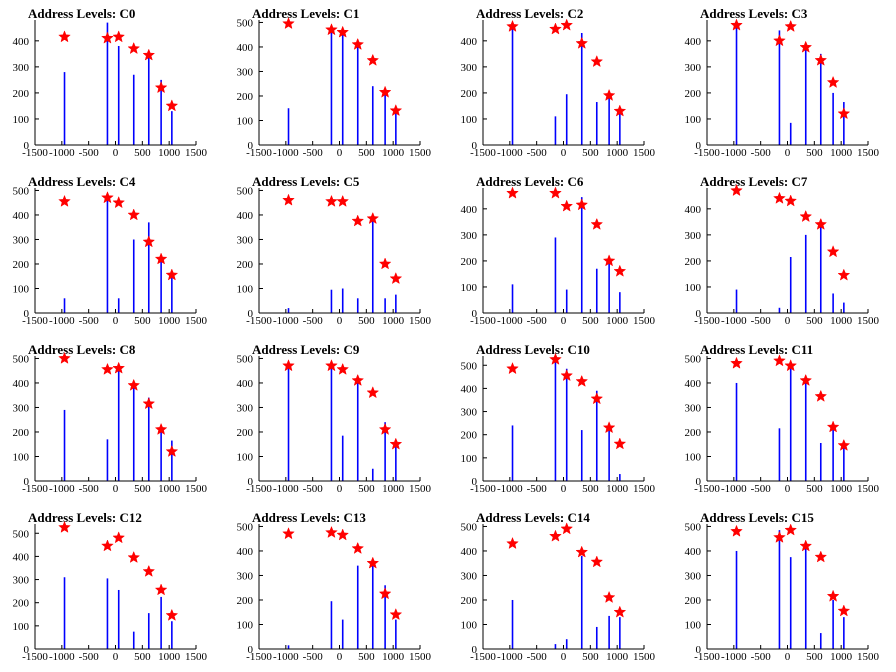  What do you see at coordinates (85, 517) in the screenshot?
I see `chart-title: Address Levels: C12` at bounding box center [85, 517].